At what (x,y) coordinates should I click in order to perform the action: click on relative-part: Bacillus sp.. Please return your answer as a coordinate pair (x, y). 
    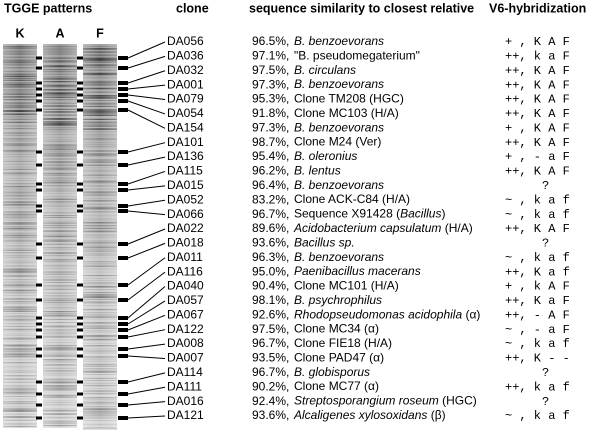
    Looking at the image, I should click on (324, 243).